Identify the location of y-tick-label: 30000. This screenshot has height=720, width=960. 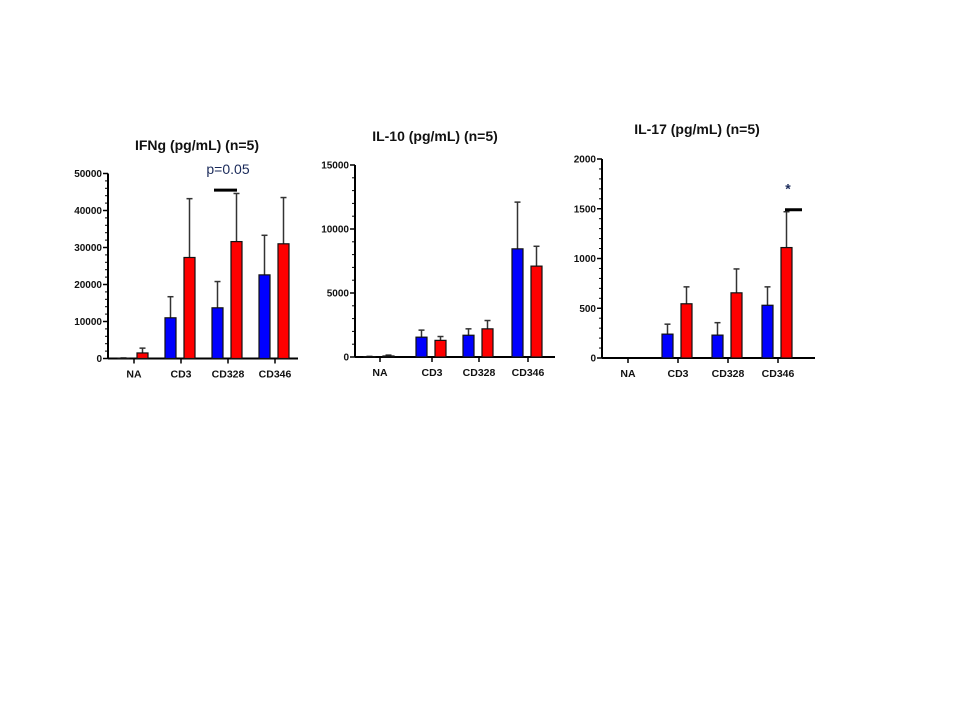
(88, 248).